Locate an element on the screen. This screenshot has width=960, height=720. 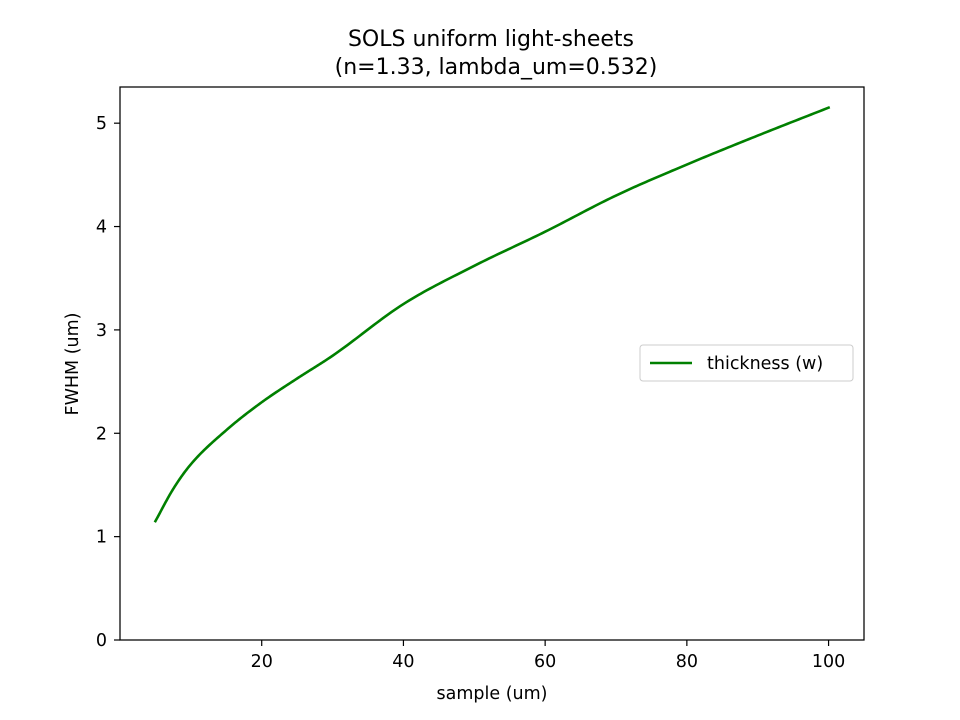
y-tick-label: 2 is located at coordinates (101, 434).